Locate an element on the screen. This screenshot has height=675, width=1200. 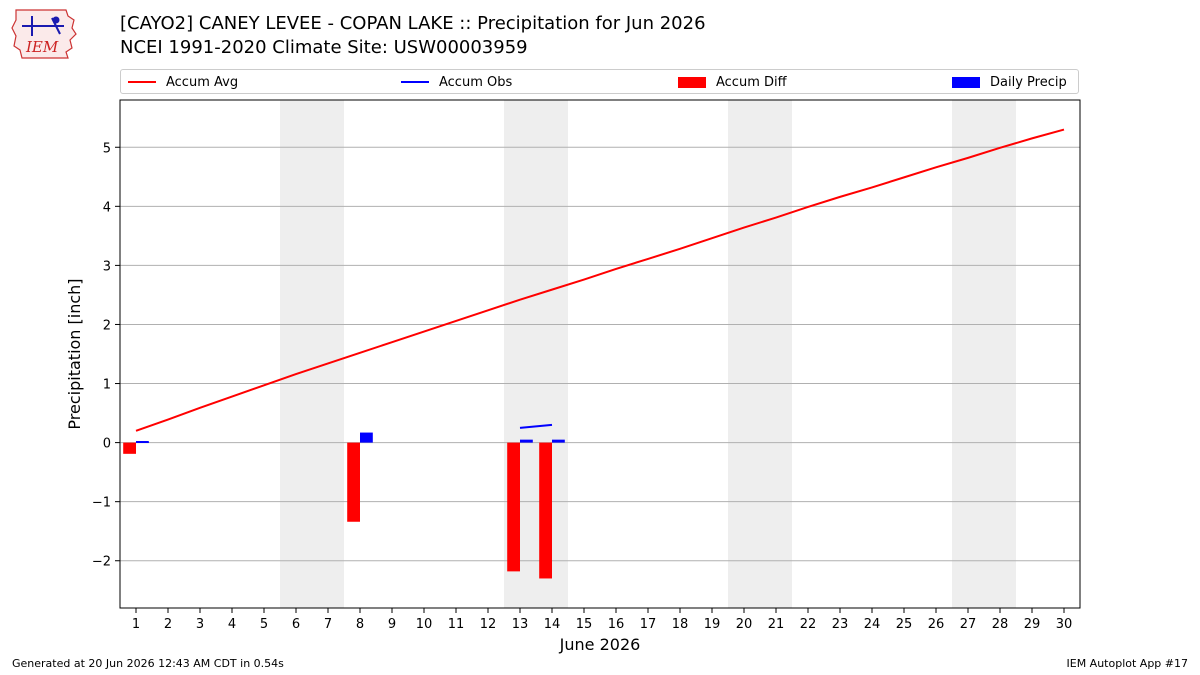
legend-label-daily-precip: Daily Precip is located at coordinates (1028, 82).